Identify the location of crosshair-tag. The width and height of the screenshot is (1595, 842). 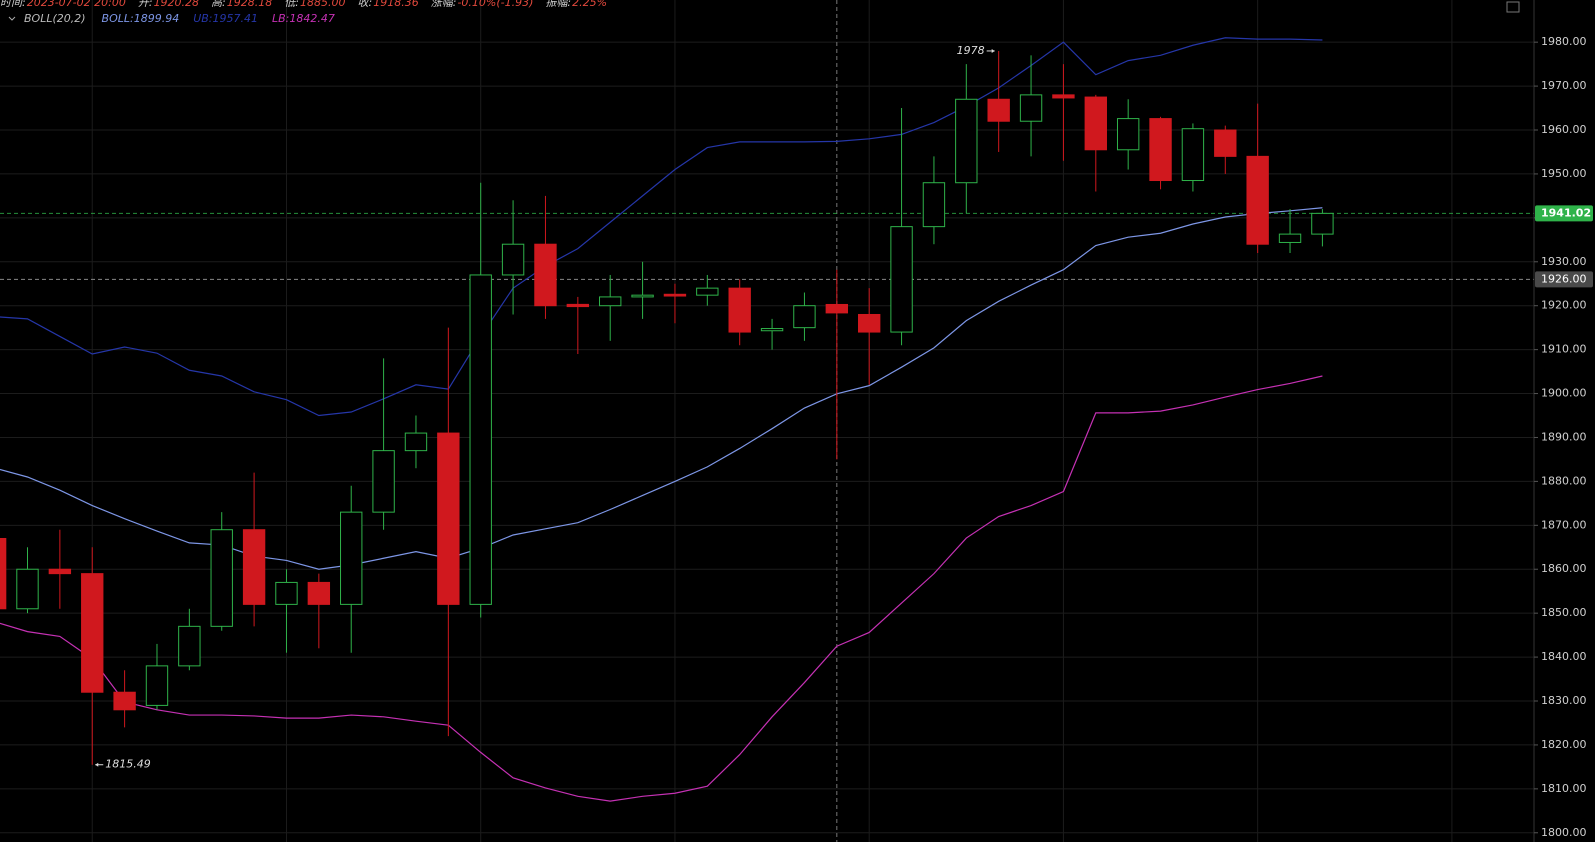
(1564, 279).